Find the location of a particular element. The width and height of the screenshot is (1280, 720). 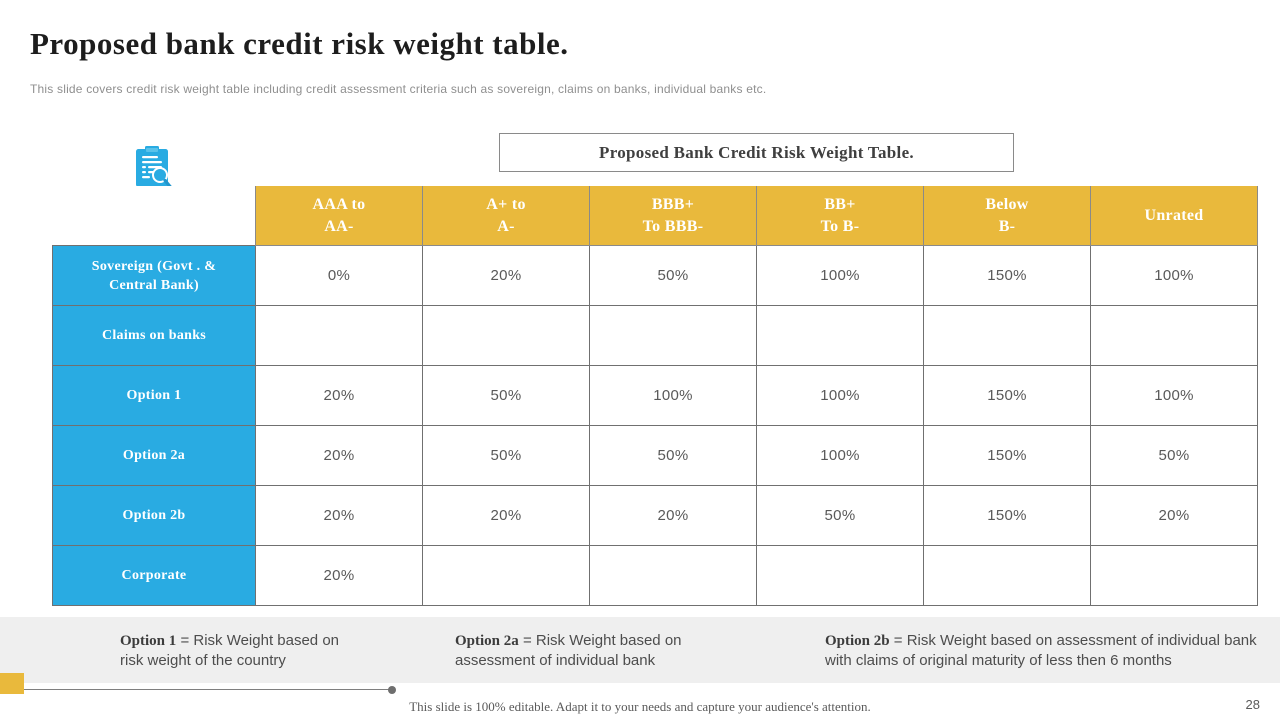

page-title: Proposed bank credit risk weight table. is located at coordinates (299, 43).